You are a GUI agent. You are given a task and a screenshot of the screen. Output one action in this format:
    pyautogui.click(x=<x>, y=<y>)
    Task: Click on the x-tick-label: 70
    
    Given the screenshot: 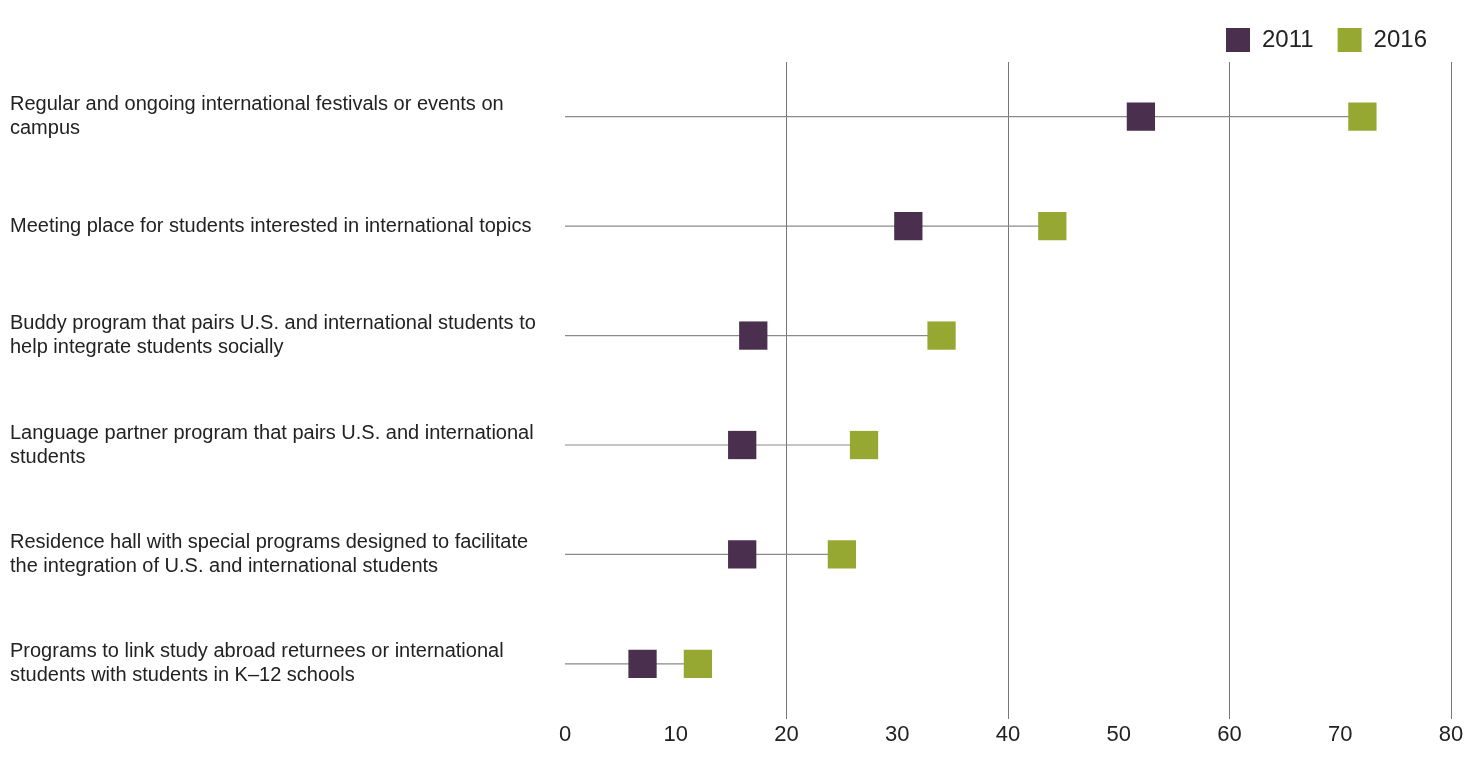 What is the action you would take?
    pyautogui.click(x=1340, y=733)
    